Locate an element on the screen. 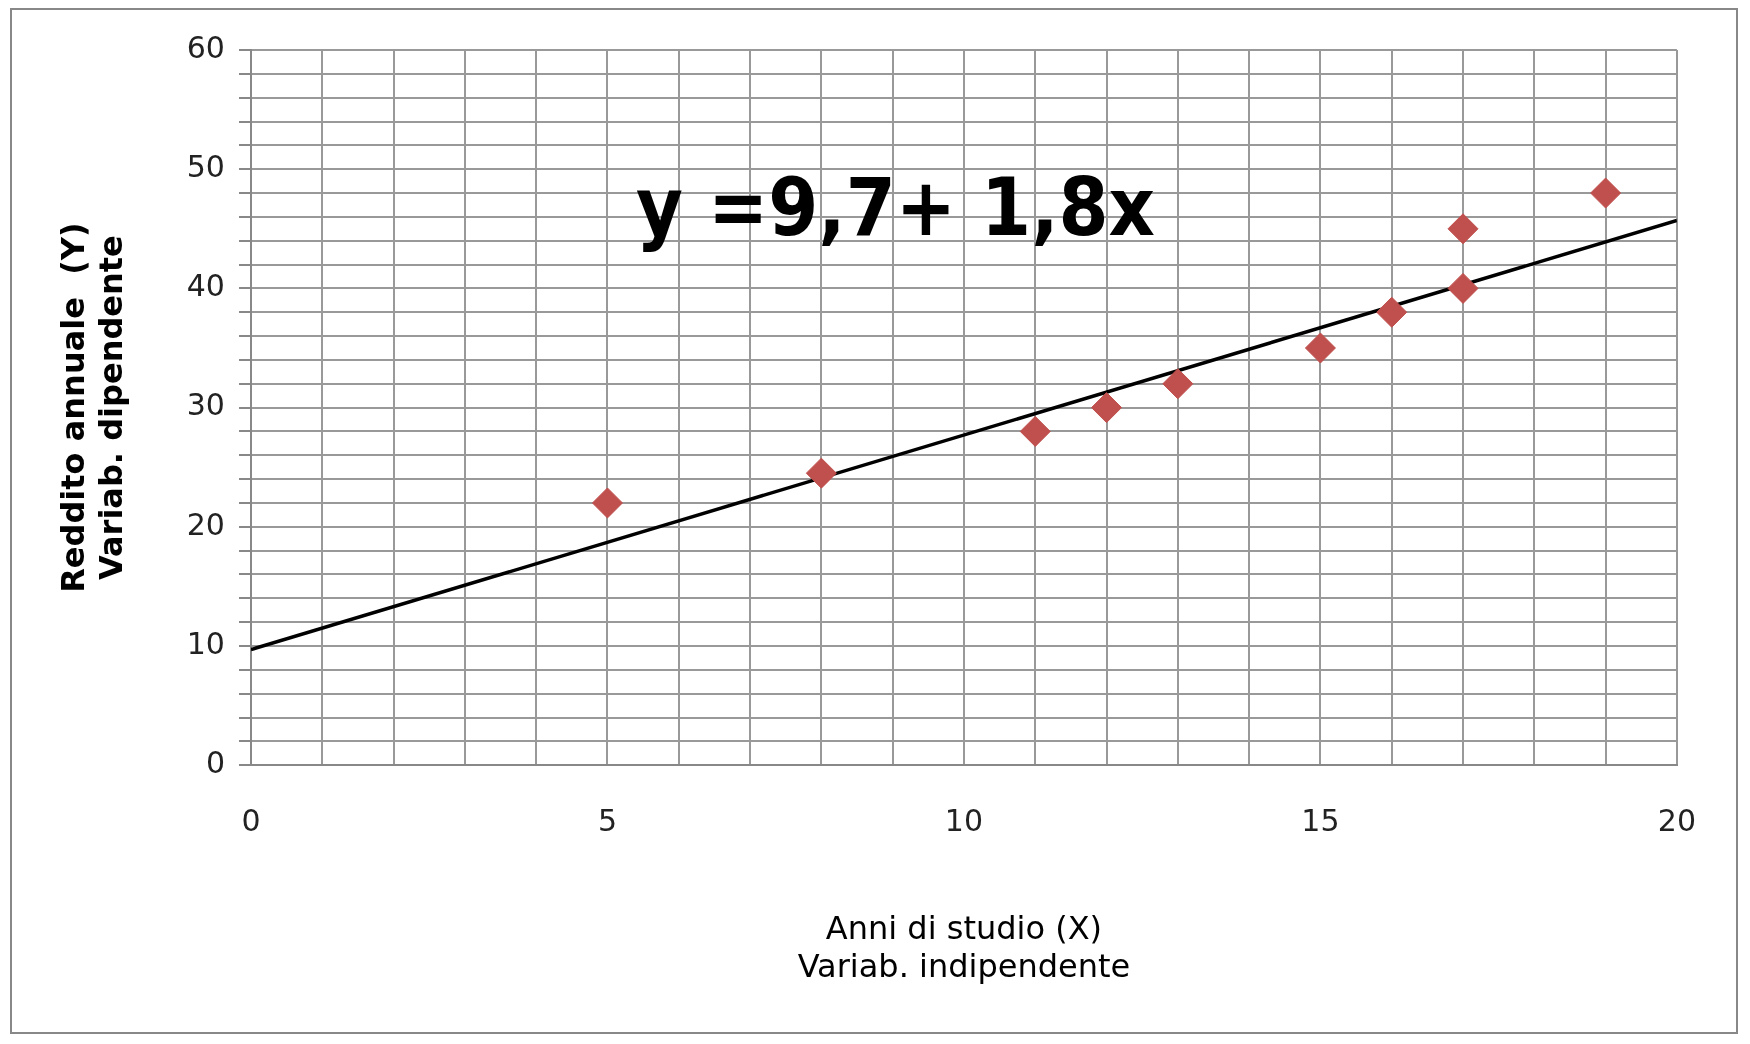 This screenshot has width=1750, height=1044. y-tick-label: 60 is located at coordinates (205, 47).